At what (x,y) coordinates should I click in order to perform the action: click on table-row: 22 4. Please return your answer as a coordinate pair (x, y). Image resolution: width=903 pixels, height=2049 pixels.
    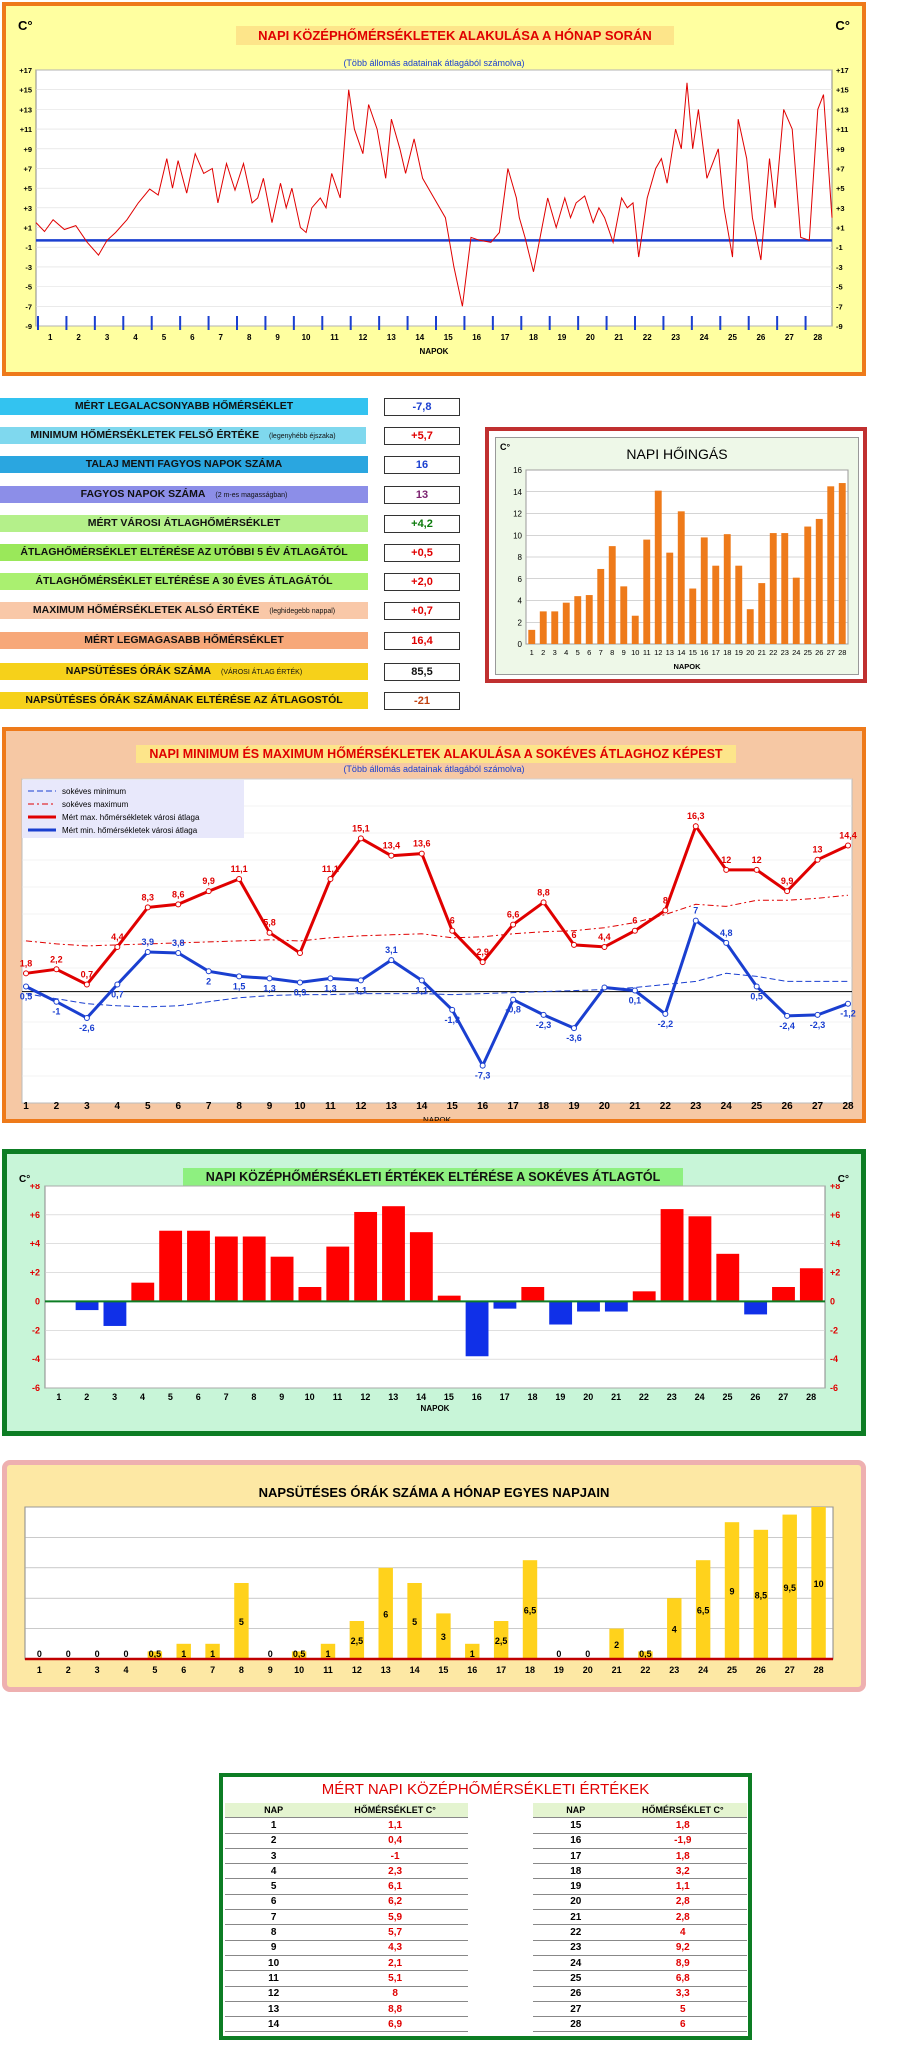
    Looking at the image, I should click on (640, 1932).